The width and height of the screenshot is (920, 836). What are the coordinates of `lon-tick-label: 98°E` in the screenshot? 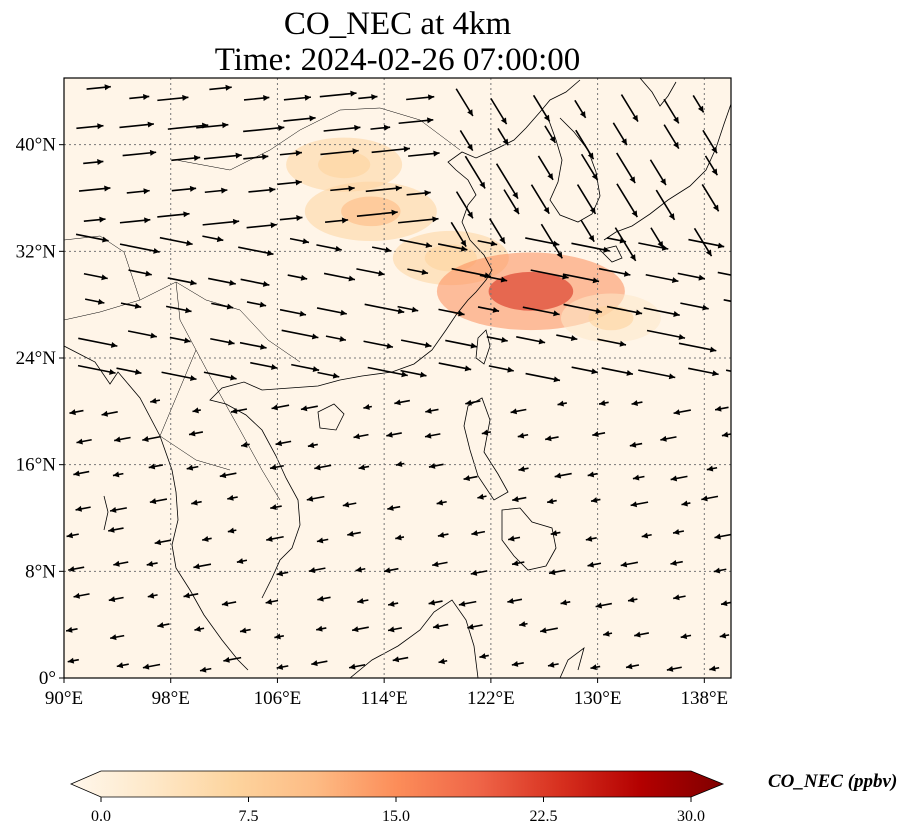 It's located at (171, 698).